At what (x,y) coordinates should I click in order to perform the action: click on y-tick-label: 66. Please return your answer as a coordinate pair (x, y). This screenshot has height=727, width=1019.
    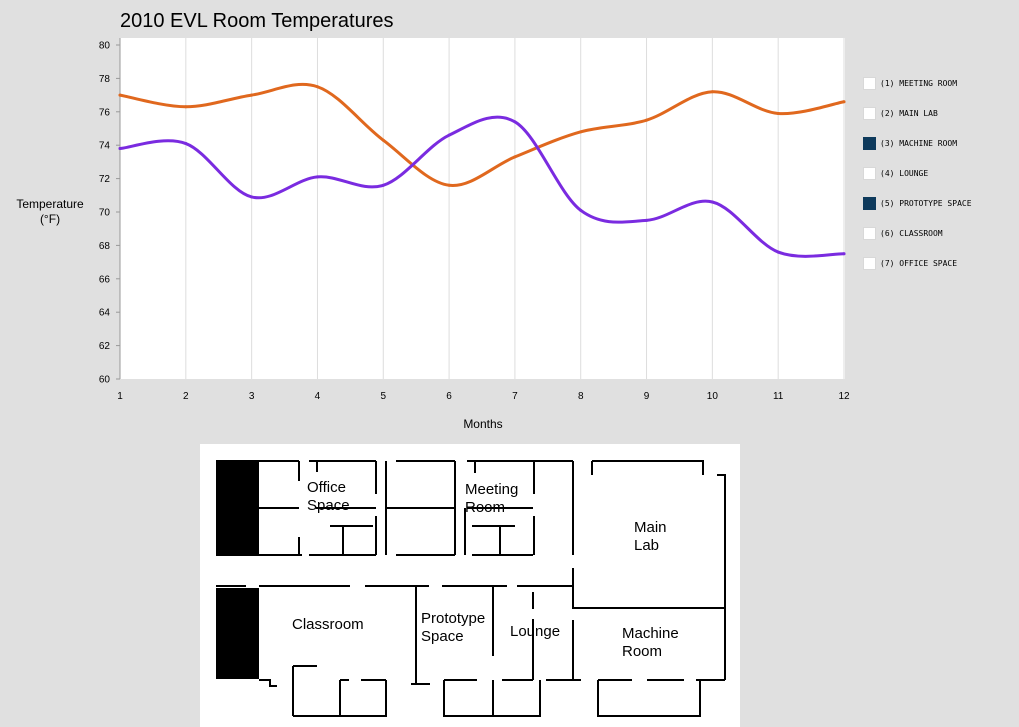
    Looking at the image, I should click on (105, 279).